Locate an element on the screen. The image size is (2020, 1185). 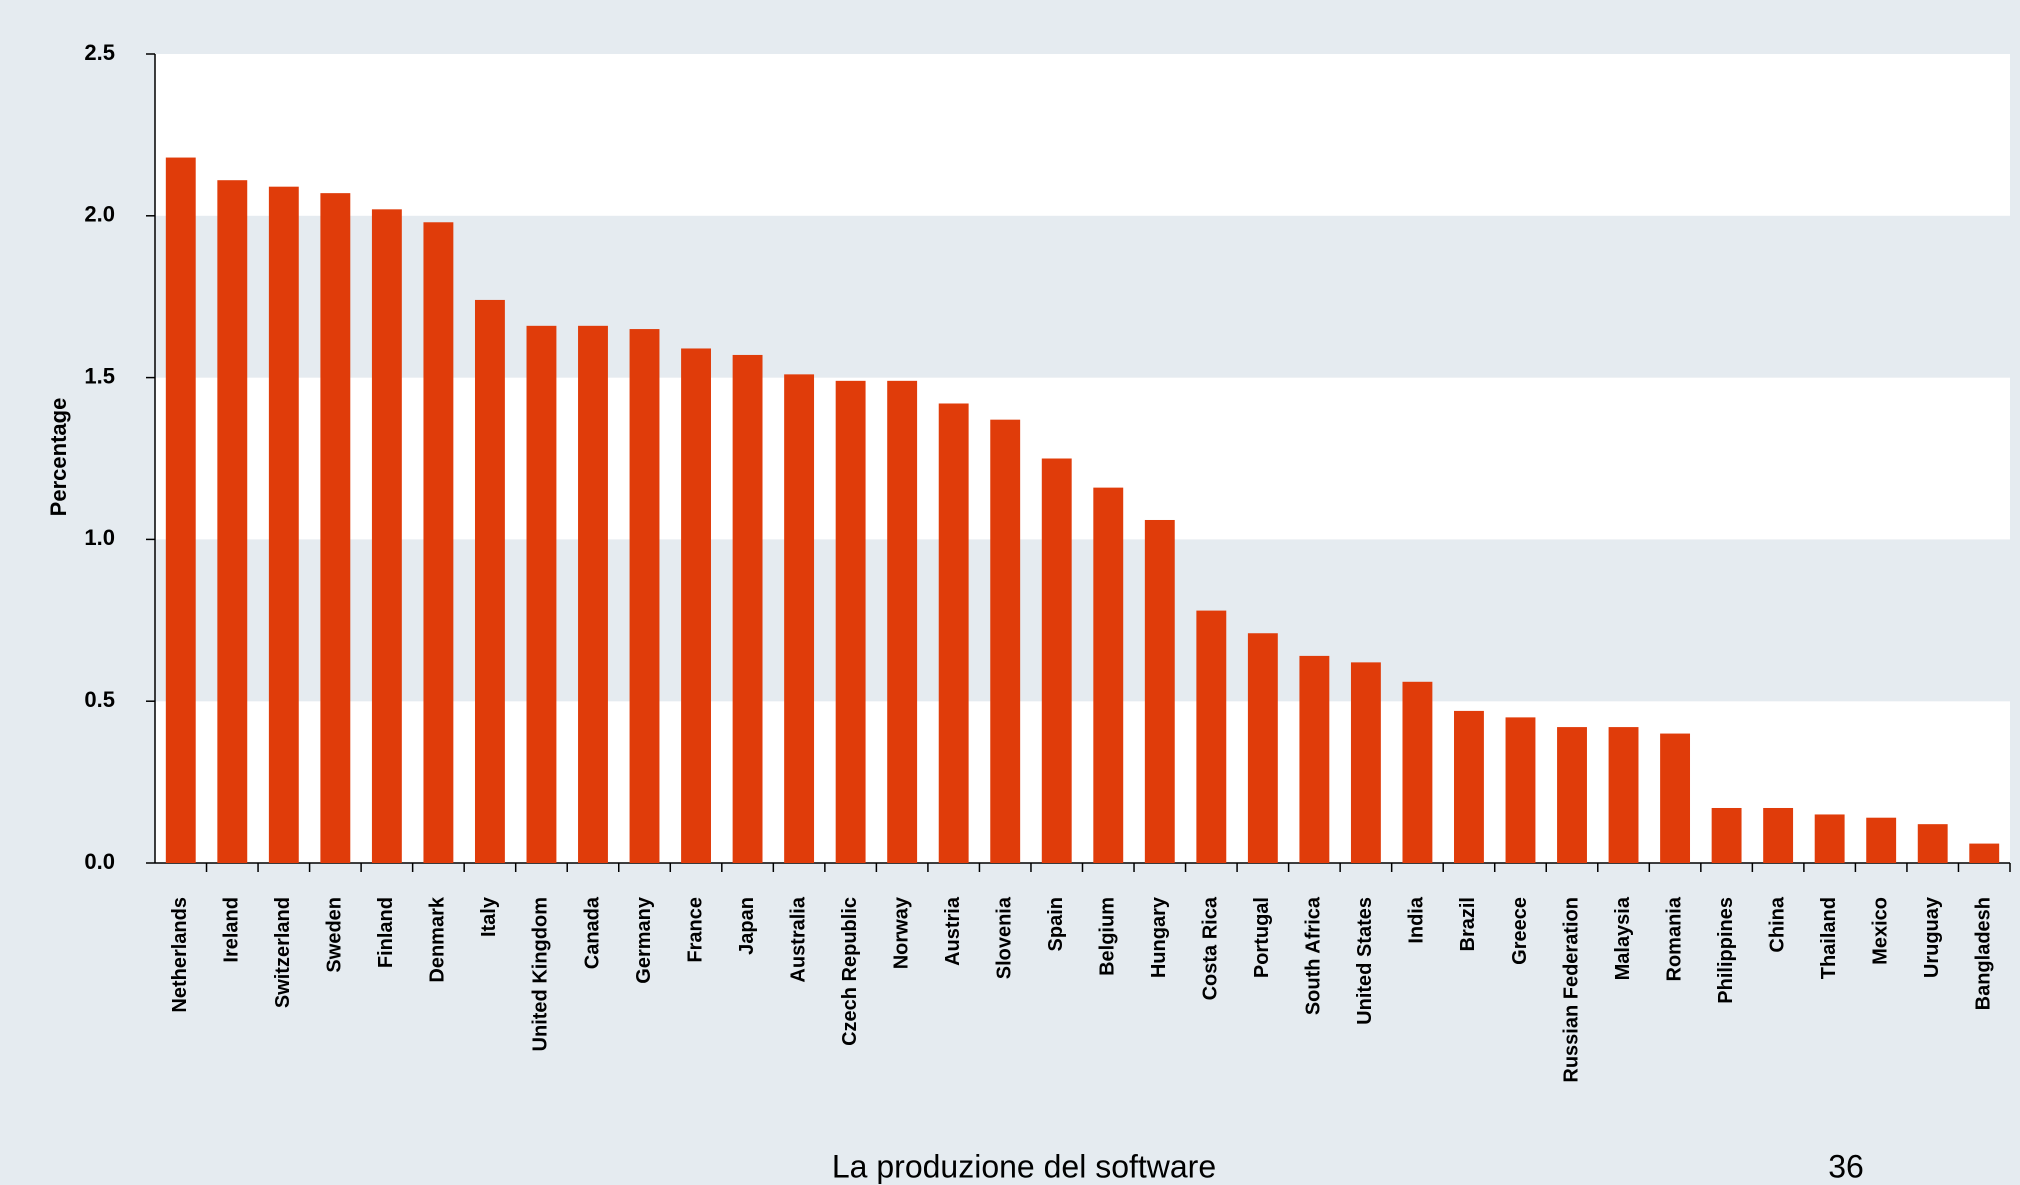
y-tick-label: 2.0 is located at coordinates (99, 214).